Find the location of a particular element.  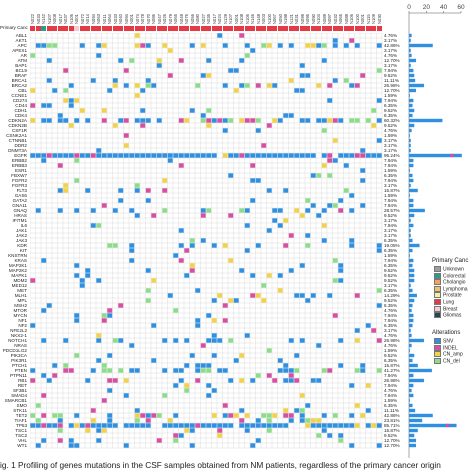

gene-label: IFITM1 is located at coordinates (19, 220).